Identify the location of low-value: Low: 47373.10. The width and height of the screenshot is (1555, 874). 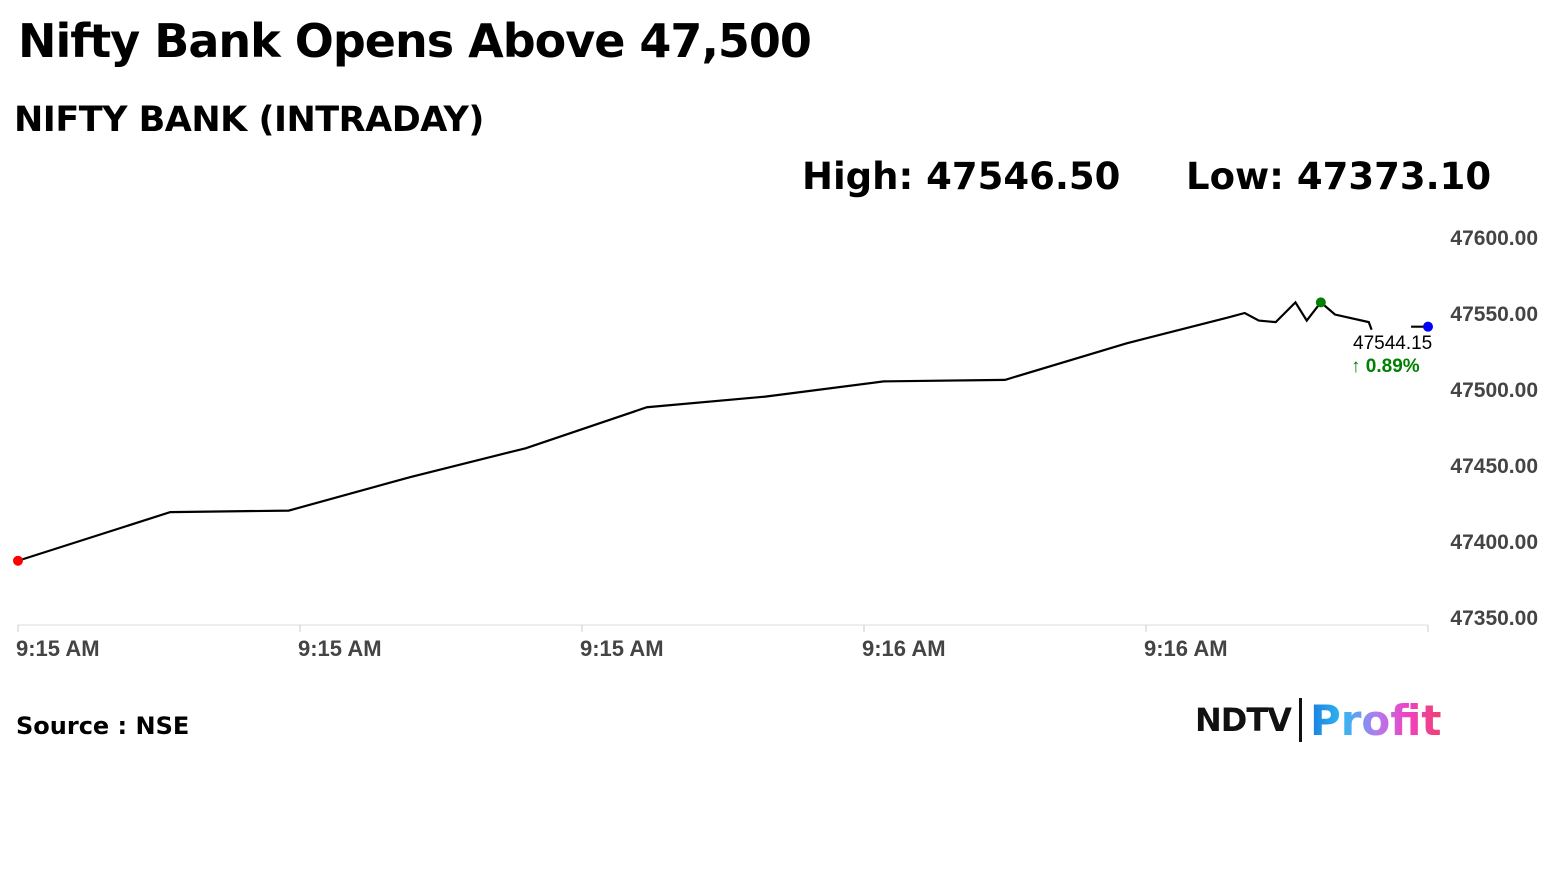
(1339, 176).